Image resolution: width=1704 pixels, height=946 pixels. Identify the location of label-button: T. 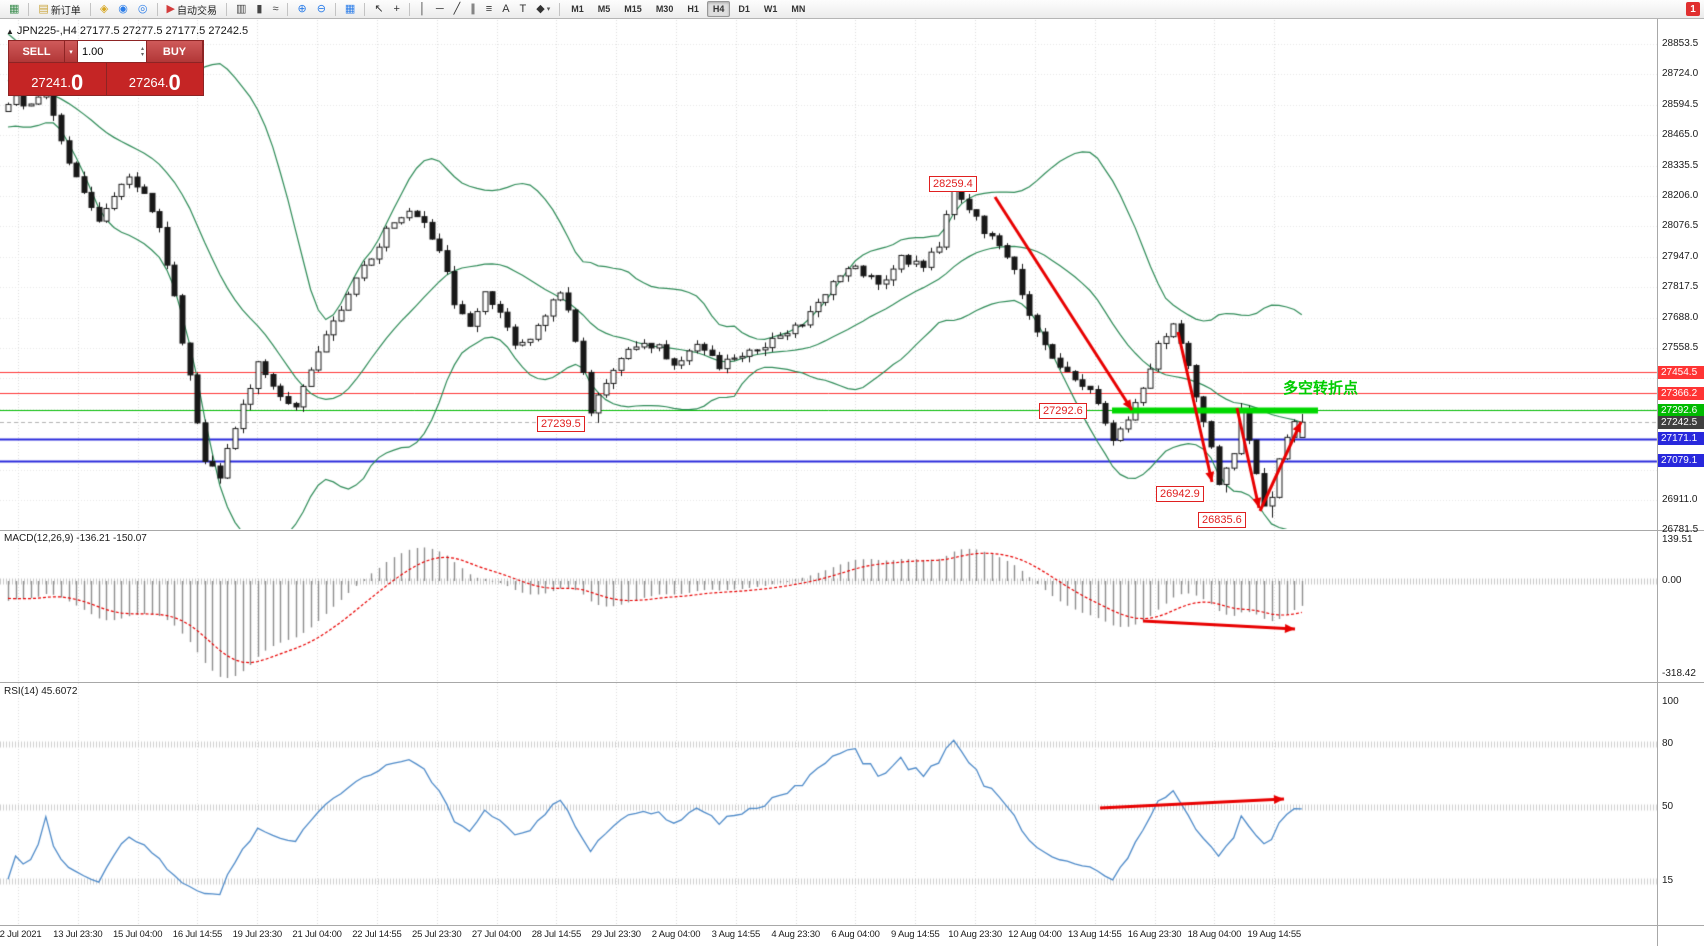
(523, 9).